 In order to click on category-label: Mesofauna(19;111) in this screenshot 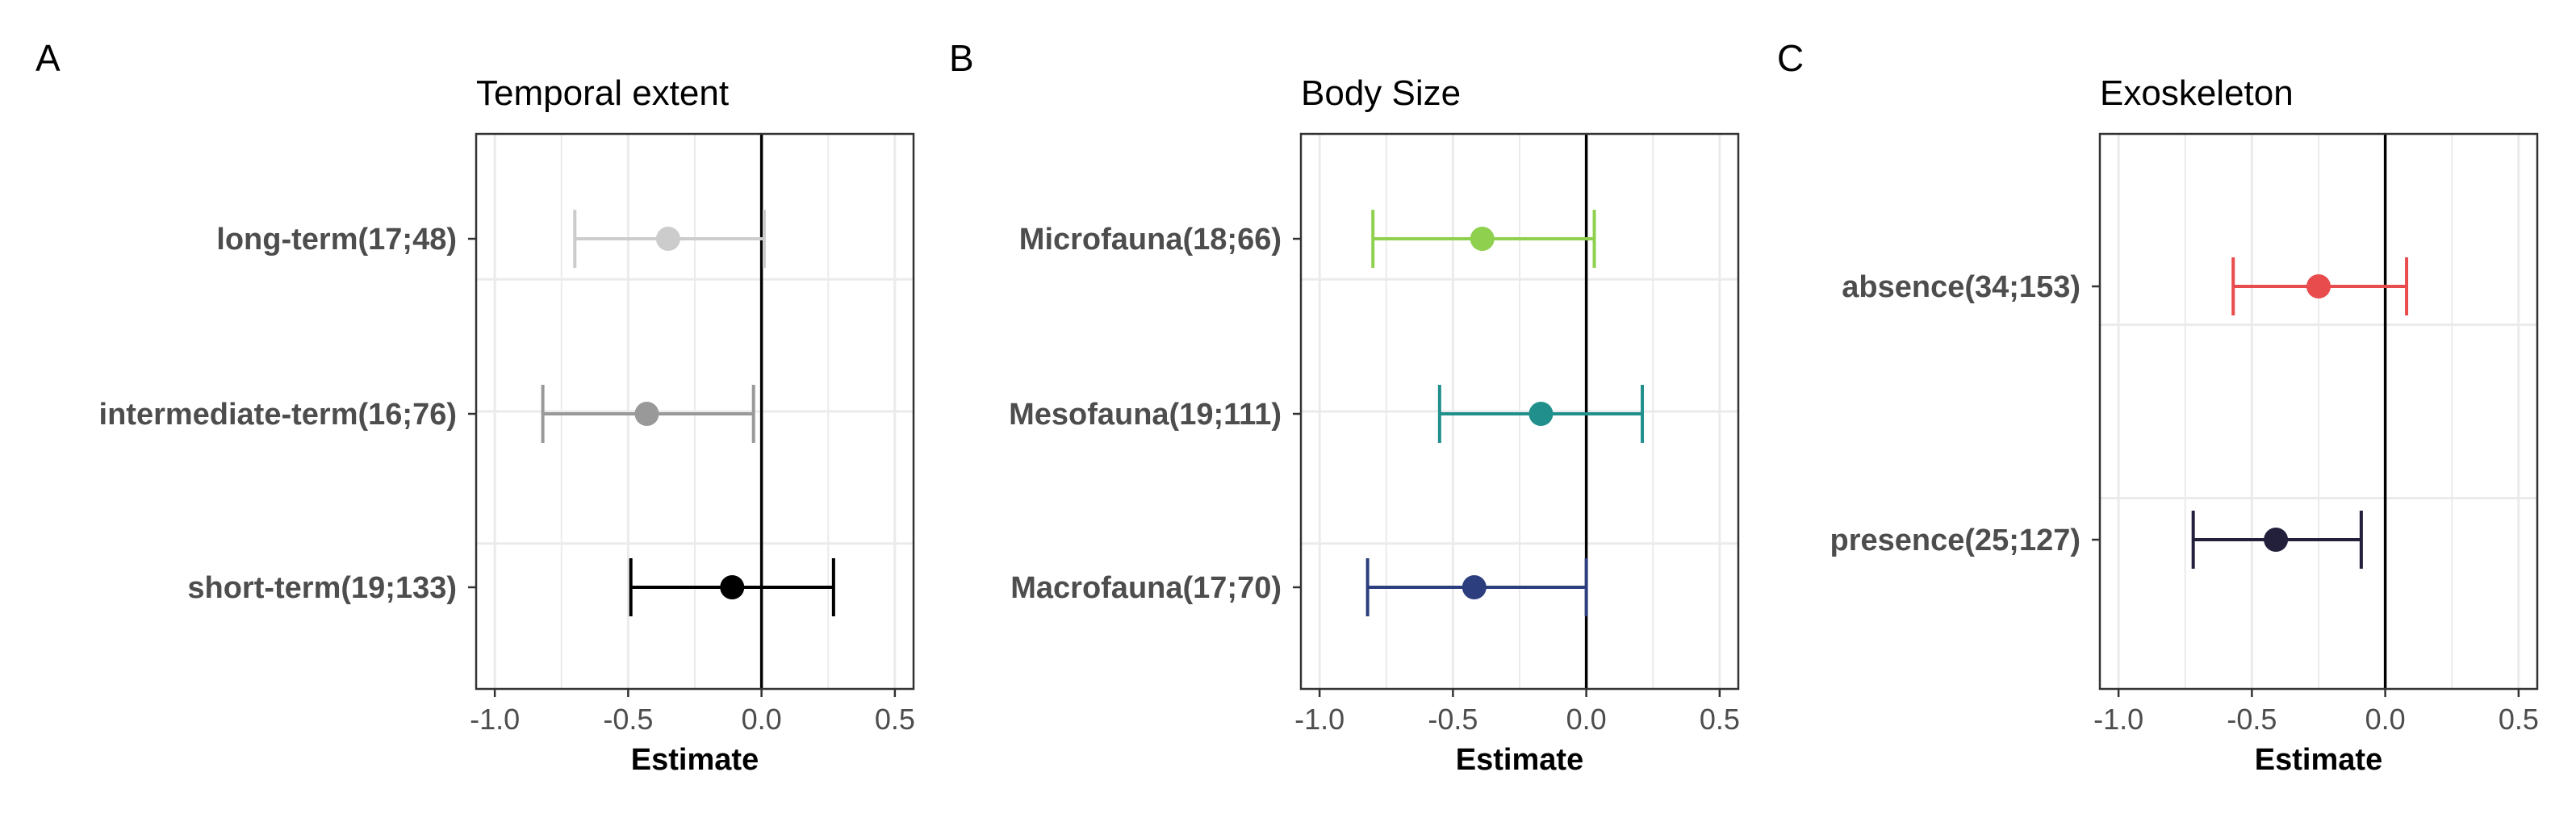, I will do `click(1145, 415)`.